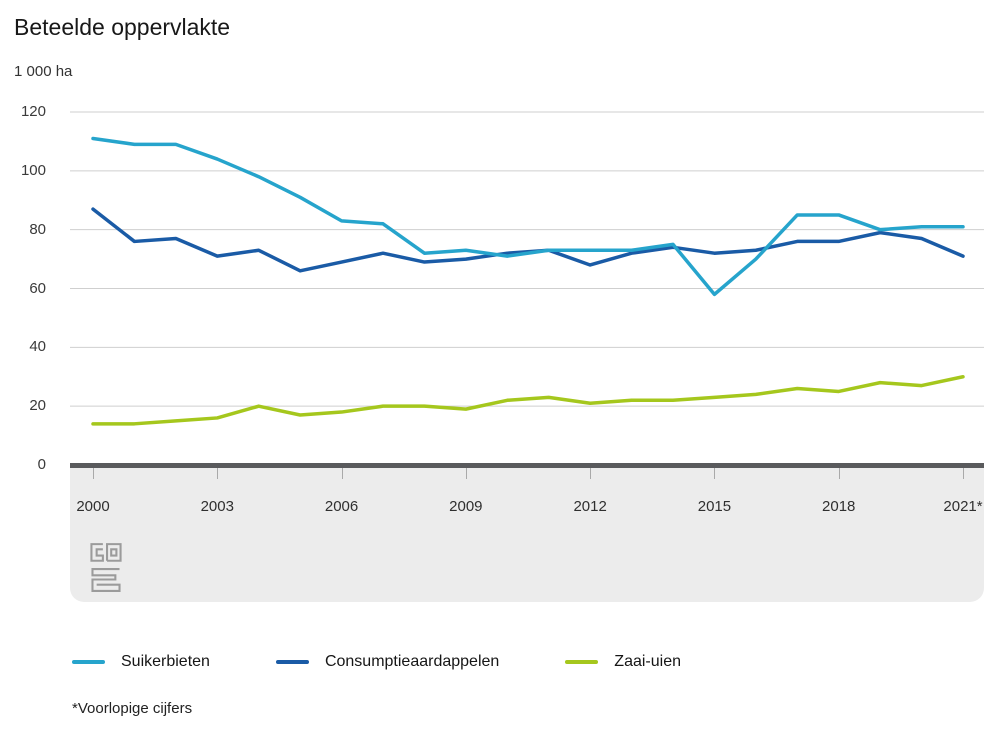  I want to click on legend-label-zaai-uien: Zaai-uien, so click(647, 661).